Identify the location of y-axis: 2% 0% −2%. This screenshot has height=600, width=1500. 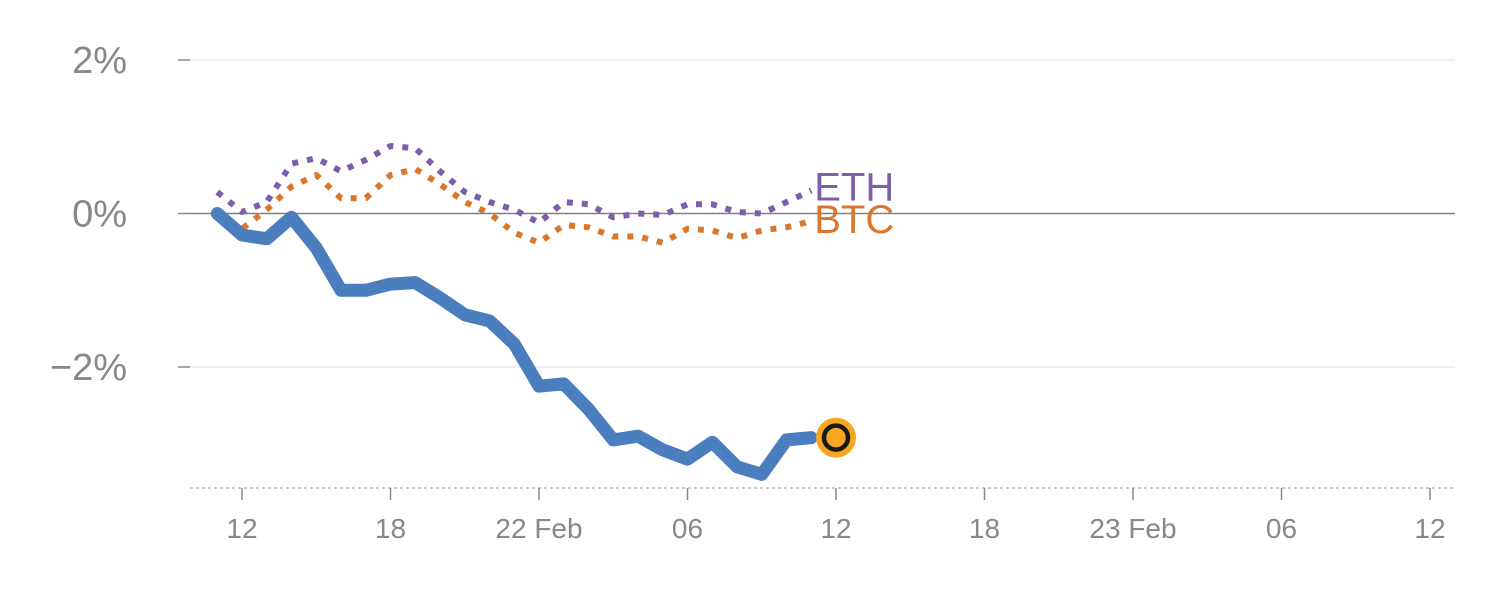
(120, 214).